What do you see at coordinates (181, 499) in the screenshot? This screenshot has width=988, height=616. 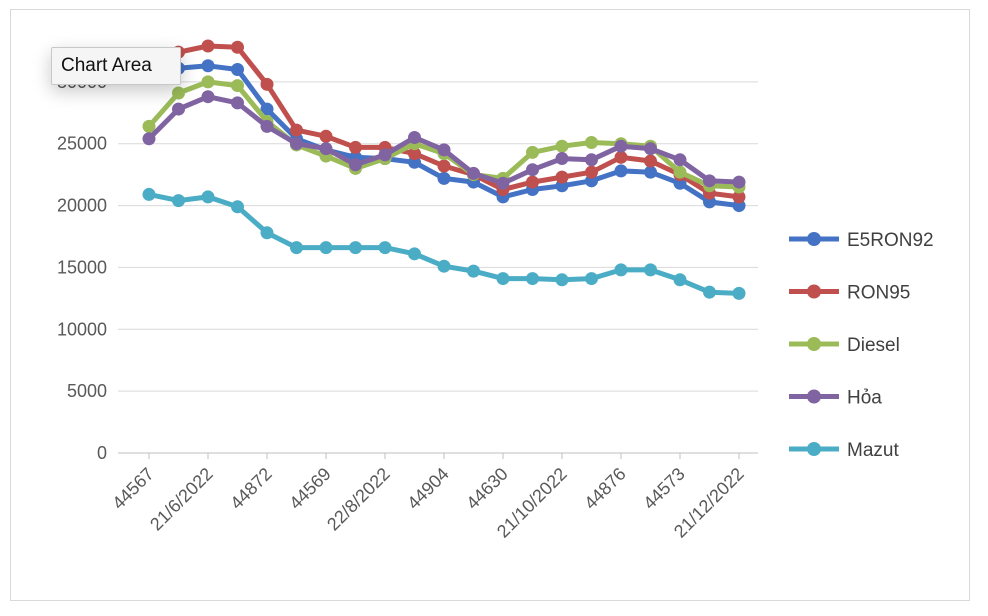 I see `x-tick-label: 21/6/2022` at bounding box center [181, 499].